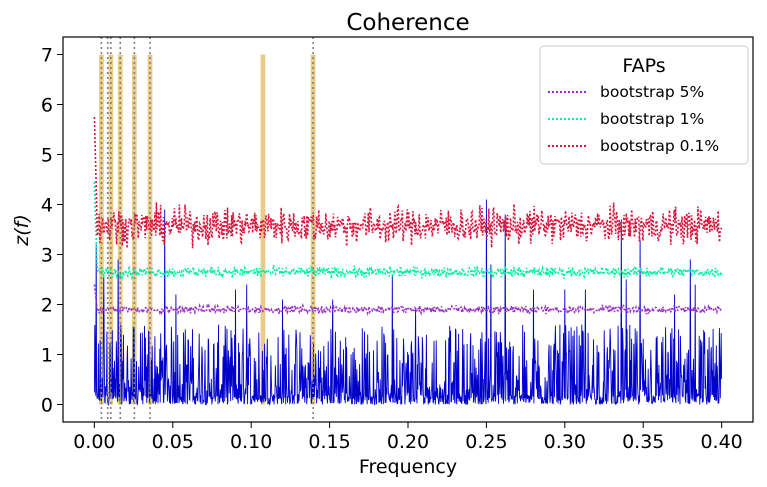  Describe the element at coordinates (47, 306) in the screenshot. I see `y-tick-label: 2` at that location.